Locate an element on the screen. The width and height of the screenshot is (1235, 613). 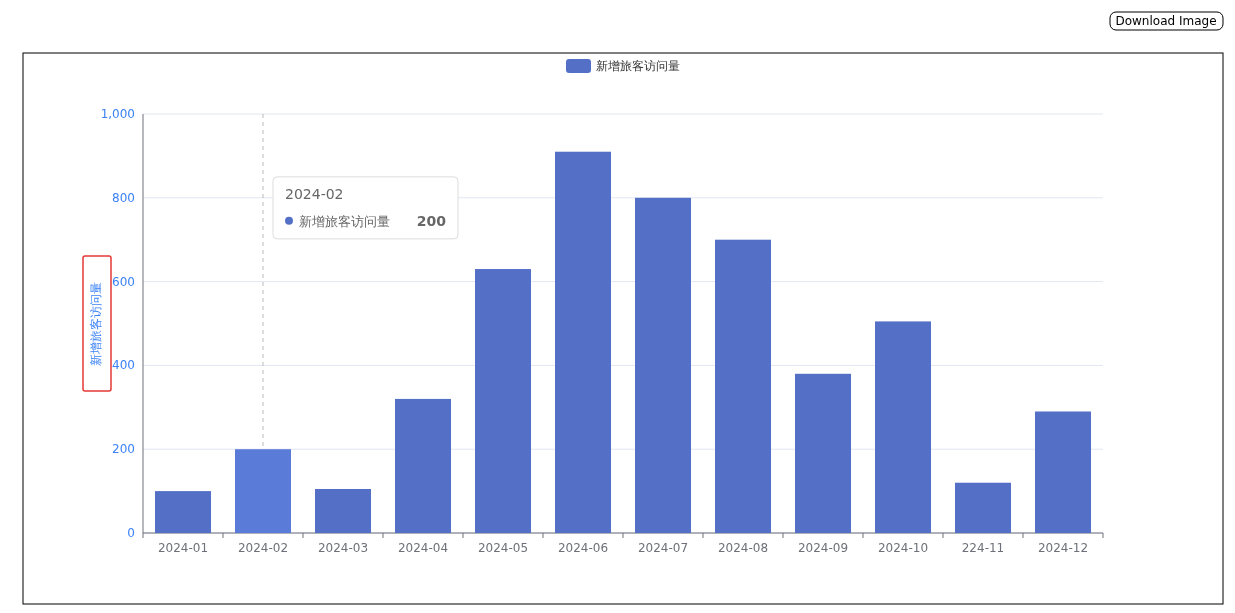
x-tick-label: 2024-12 is located at coordinates (1063, 548).